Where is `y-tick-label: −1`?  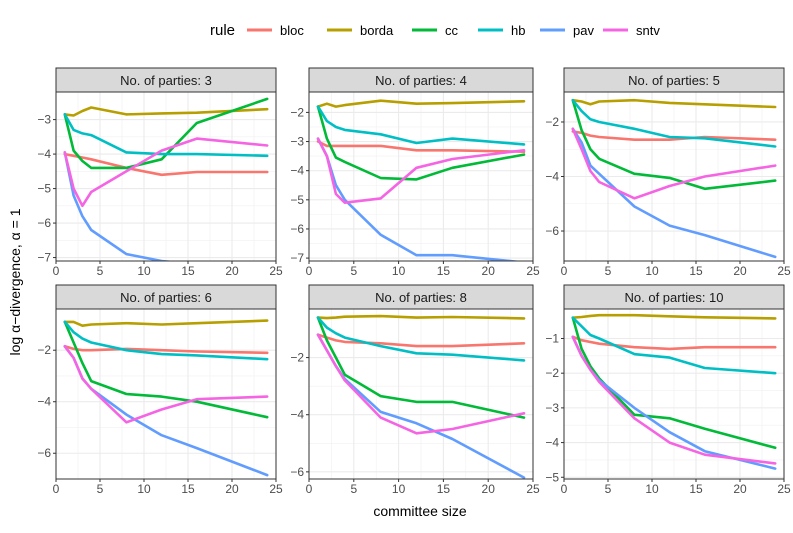 y-tick-label: −1 is located at coordinates (552, 338).